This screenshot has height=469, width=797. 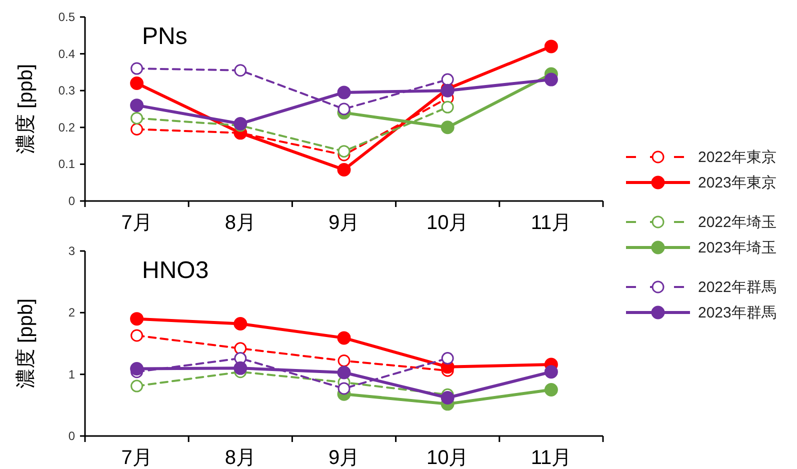 I want to click on y-tick-label: 0.5, so click(x=67, y=17).